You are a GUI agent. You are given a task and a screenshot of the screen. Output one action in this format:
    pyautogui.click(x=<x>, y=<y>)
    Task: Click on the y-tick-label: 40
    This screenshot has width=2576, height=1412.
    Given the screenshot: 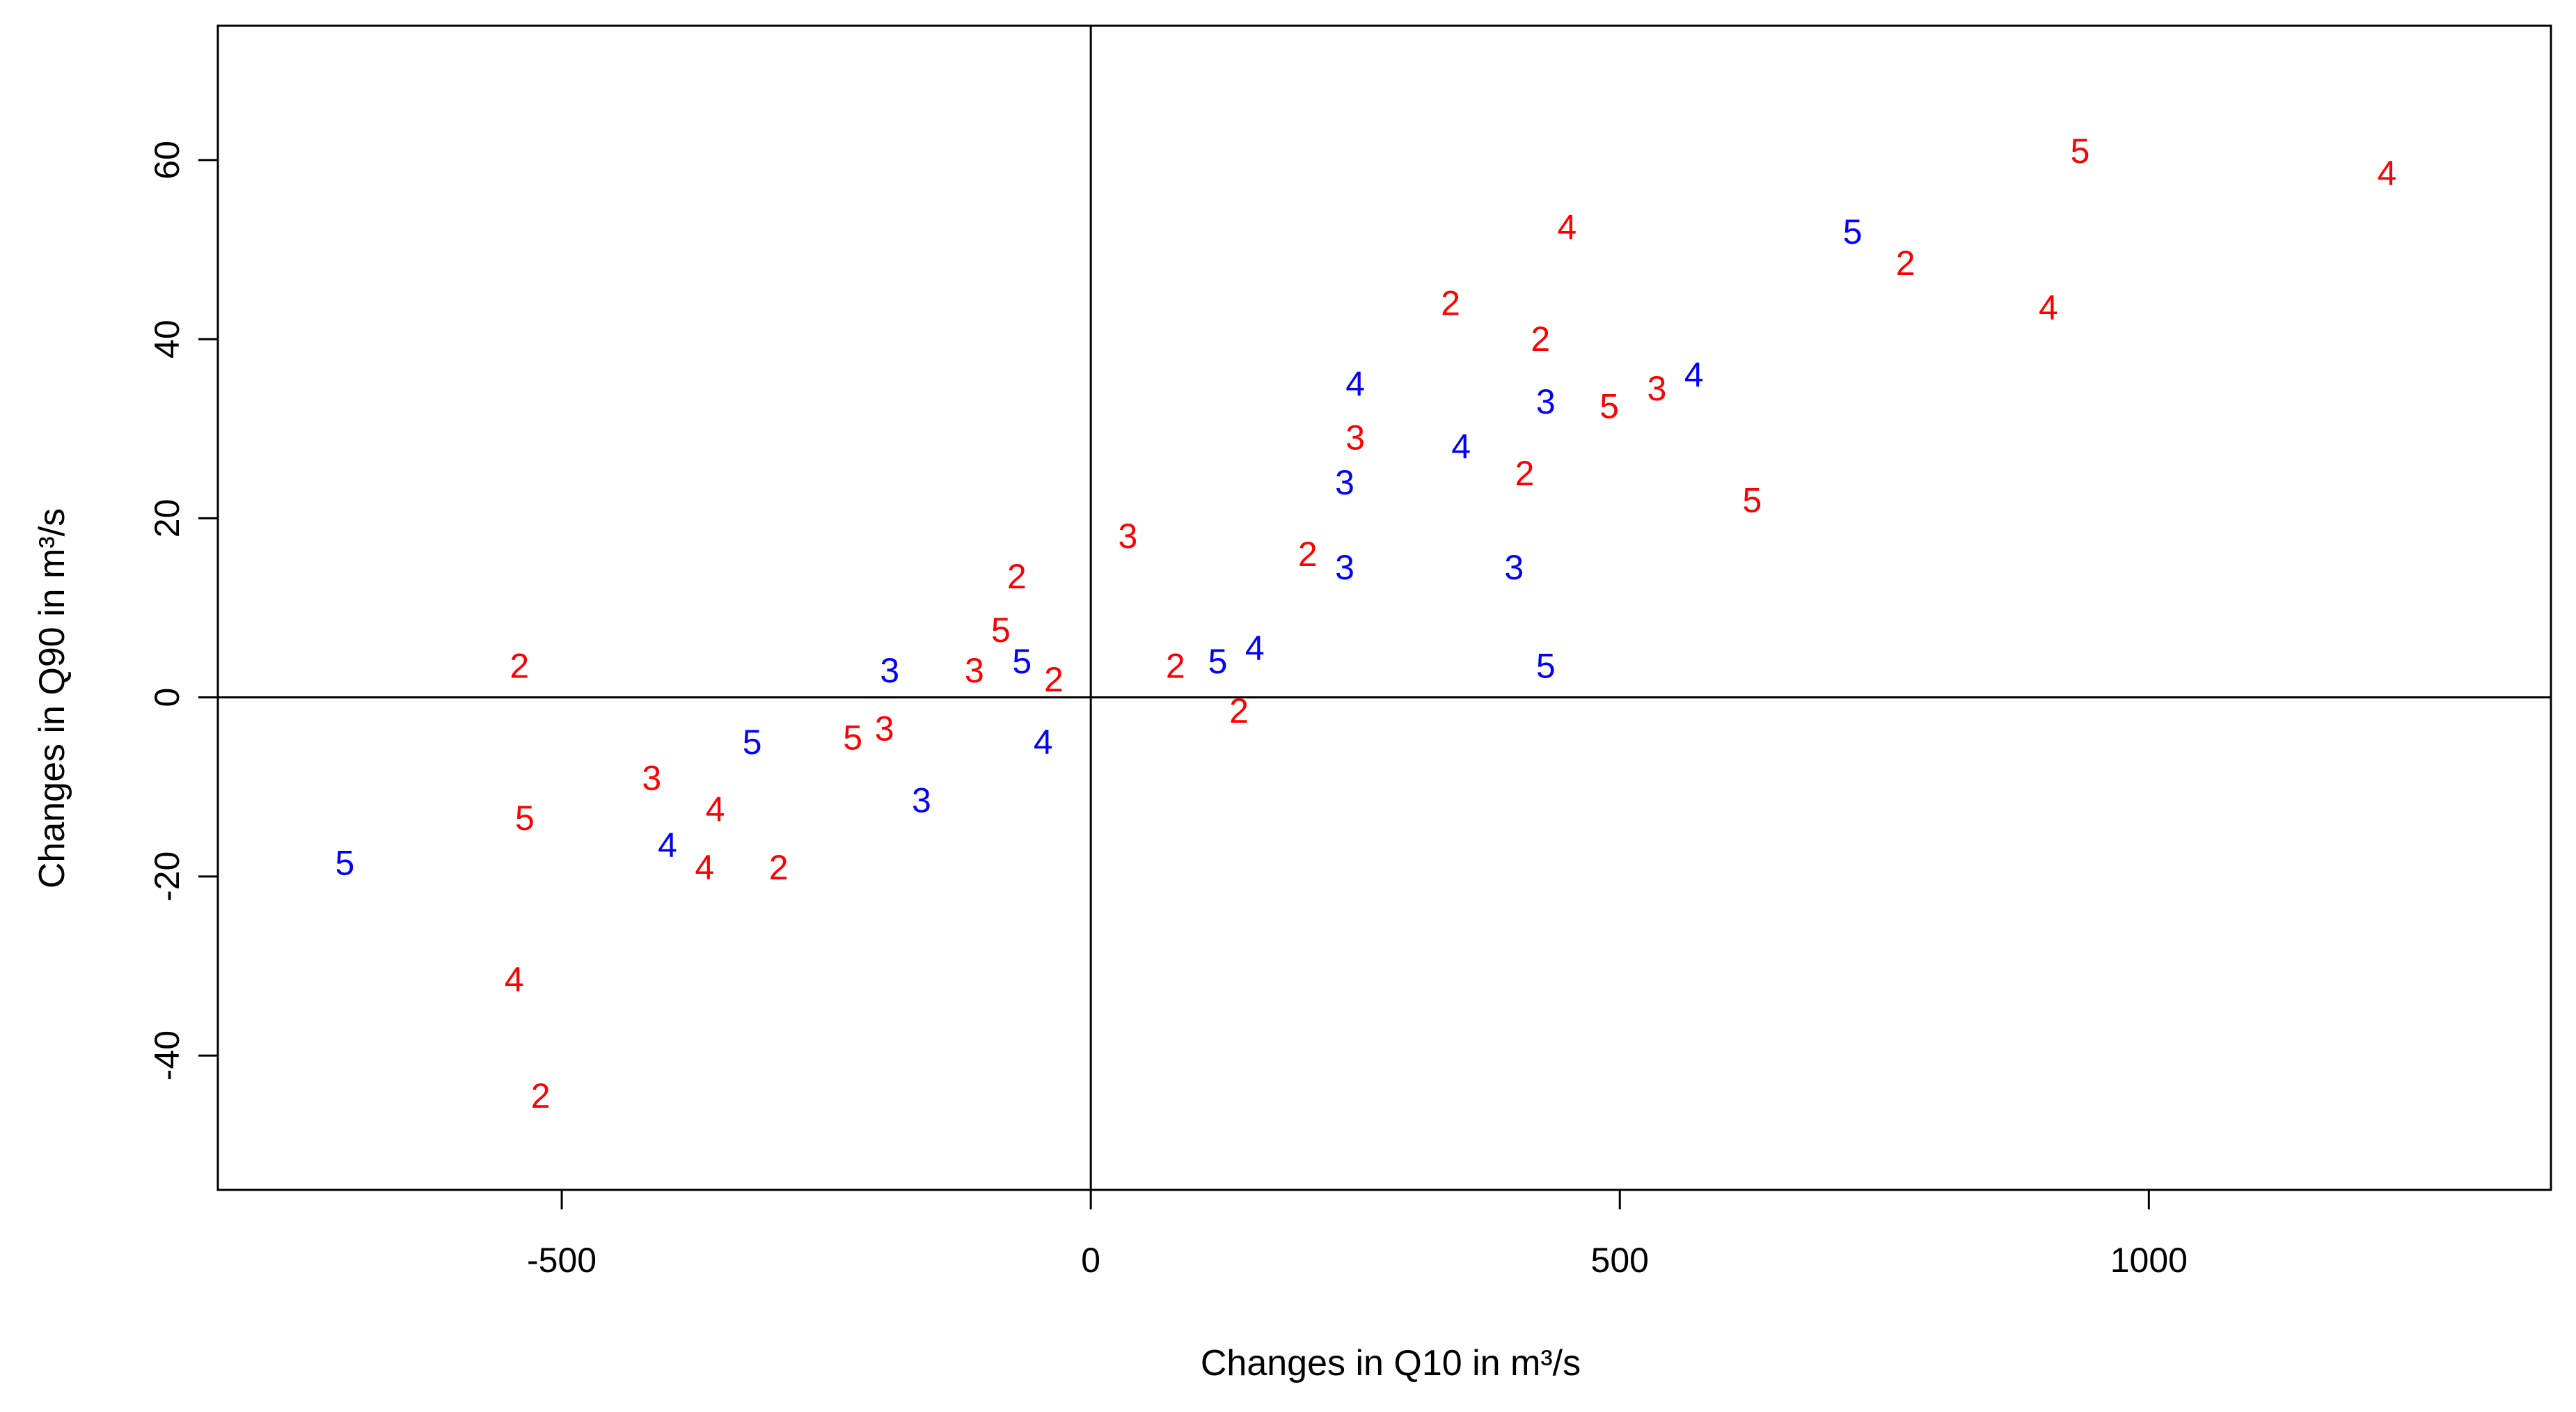 What is the action you would take?
    pyautogui.click(x=167, y=339)
    